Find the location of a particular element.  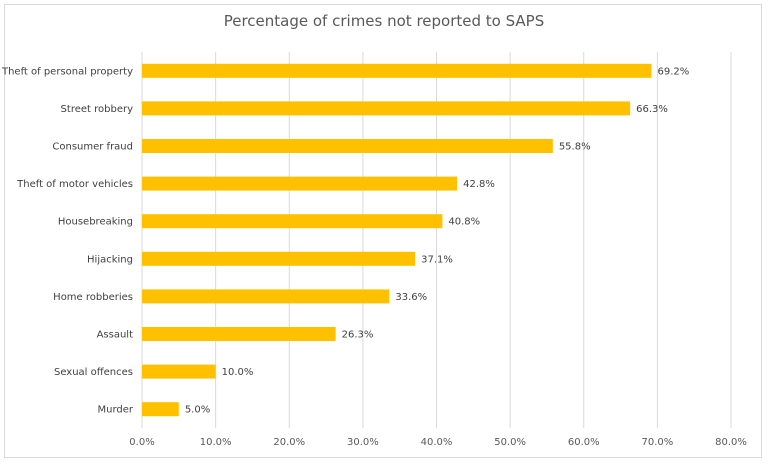

x-tick-label: 0.0% is located at coordinates (141, 442).